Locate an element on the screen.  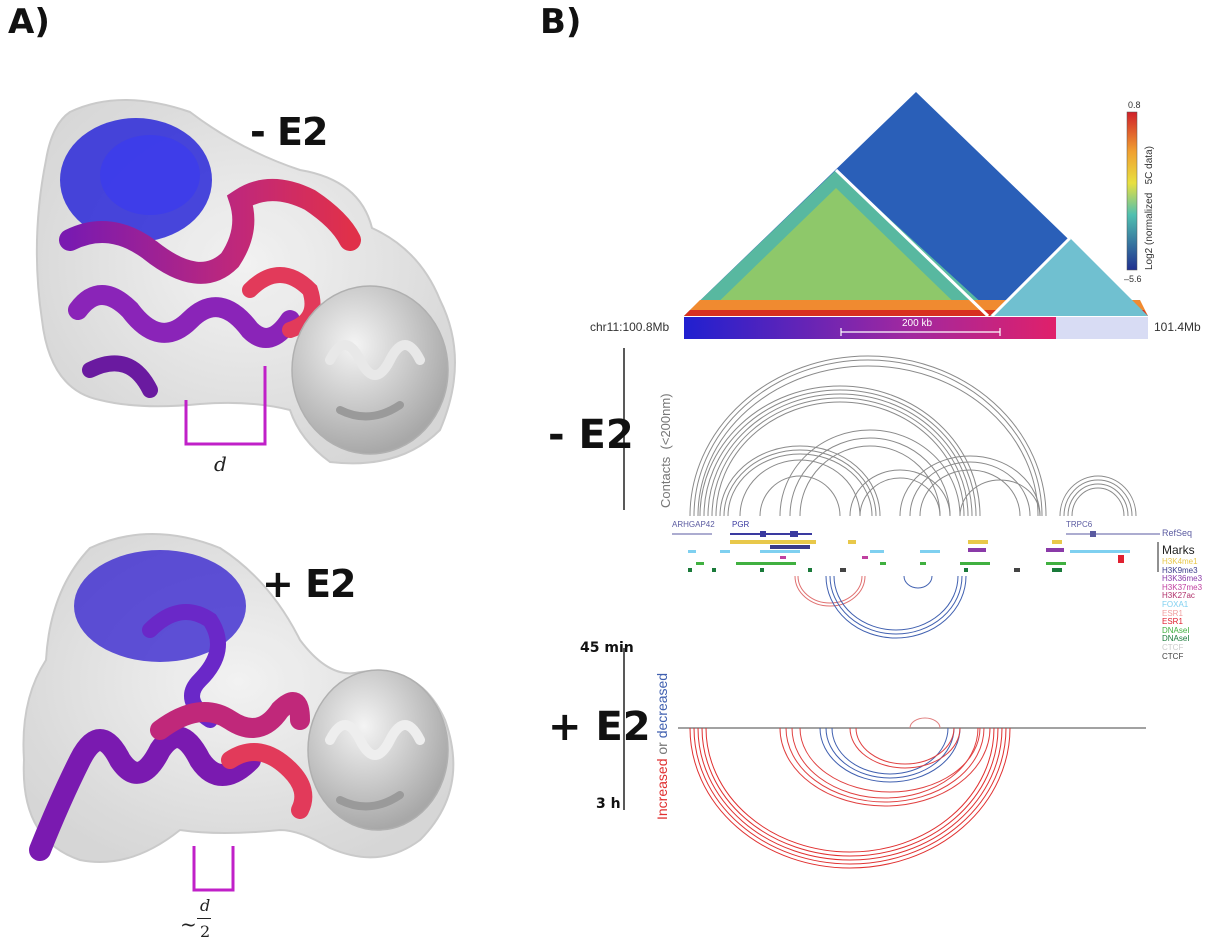
region-bar is located at coordinates (916, 328).